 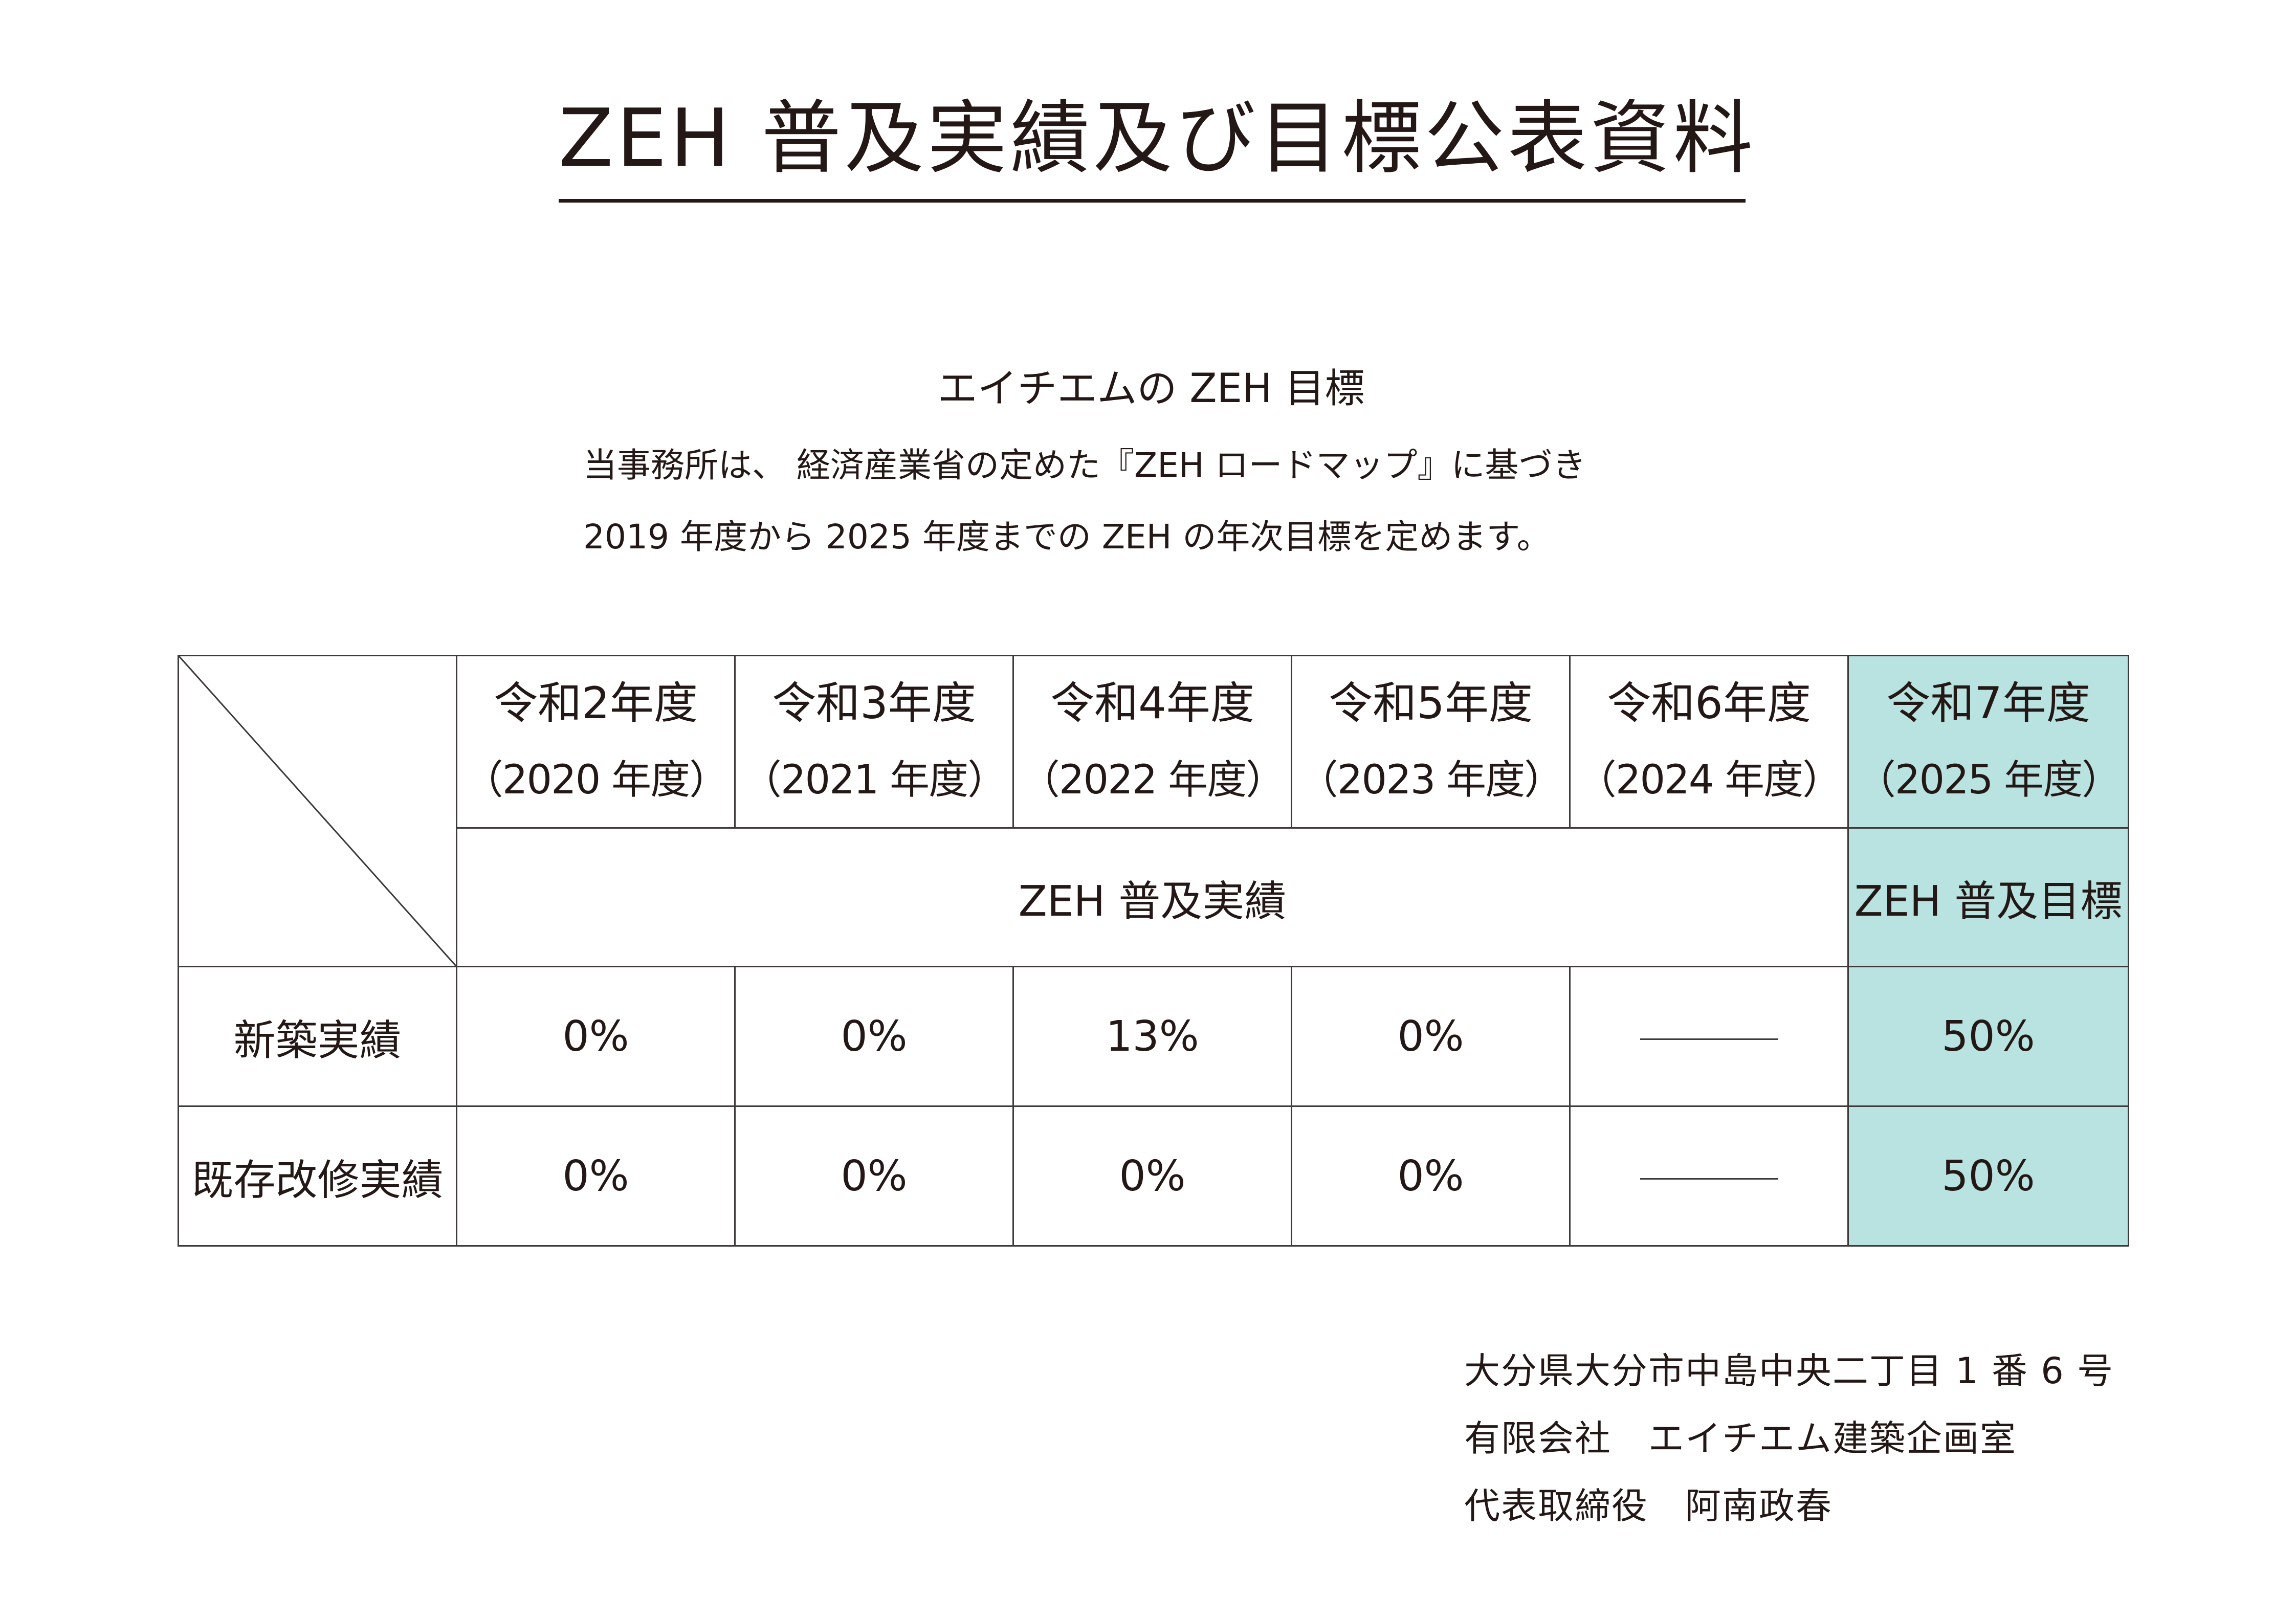 I want to click on representative-name: 代表取締役 阿南政春, so click(x=1648, y=1506).